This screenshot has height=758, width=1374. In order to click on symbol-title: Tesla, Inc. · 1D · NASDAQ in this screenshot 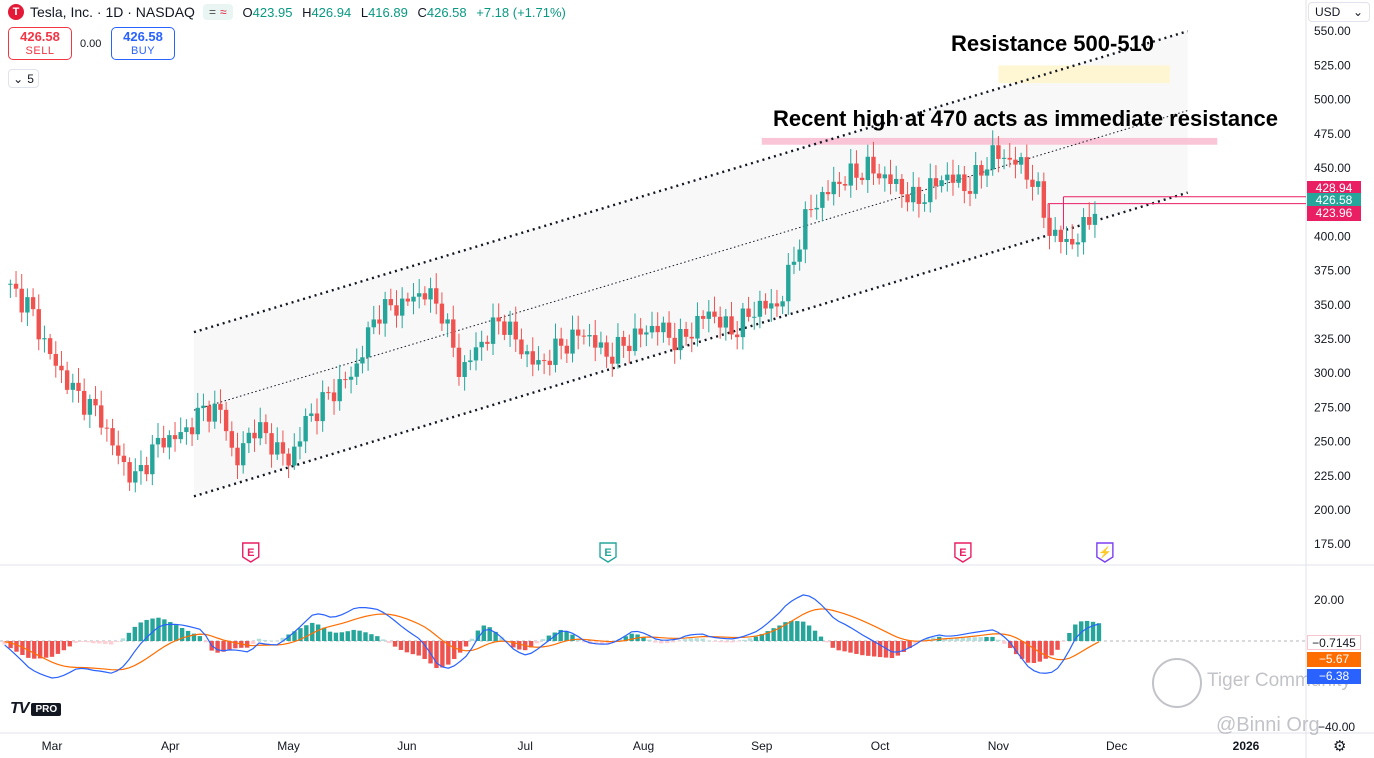, I will do `click(112, 12)`.